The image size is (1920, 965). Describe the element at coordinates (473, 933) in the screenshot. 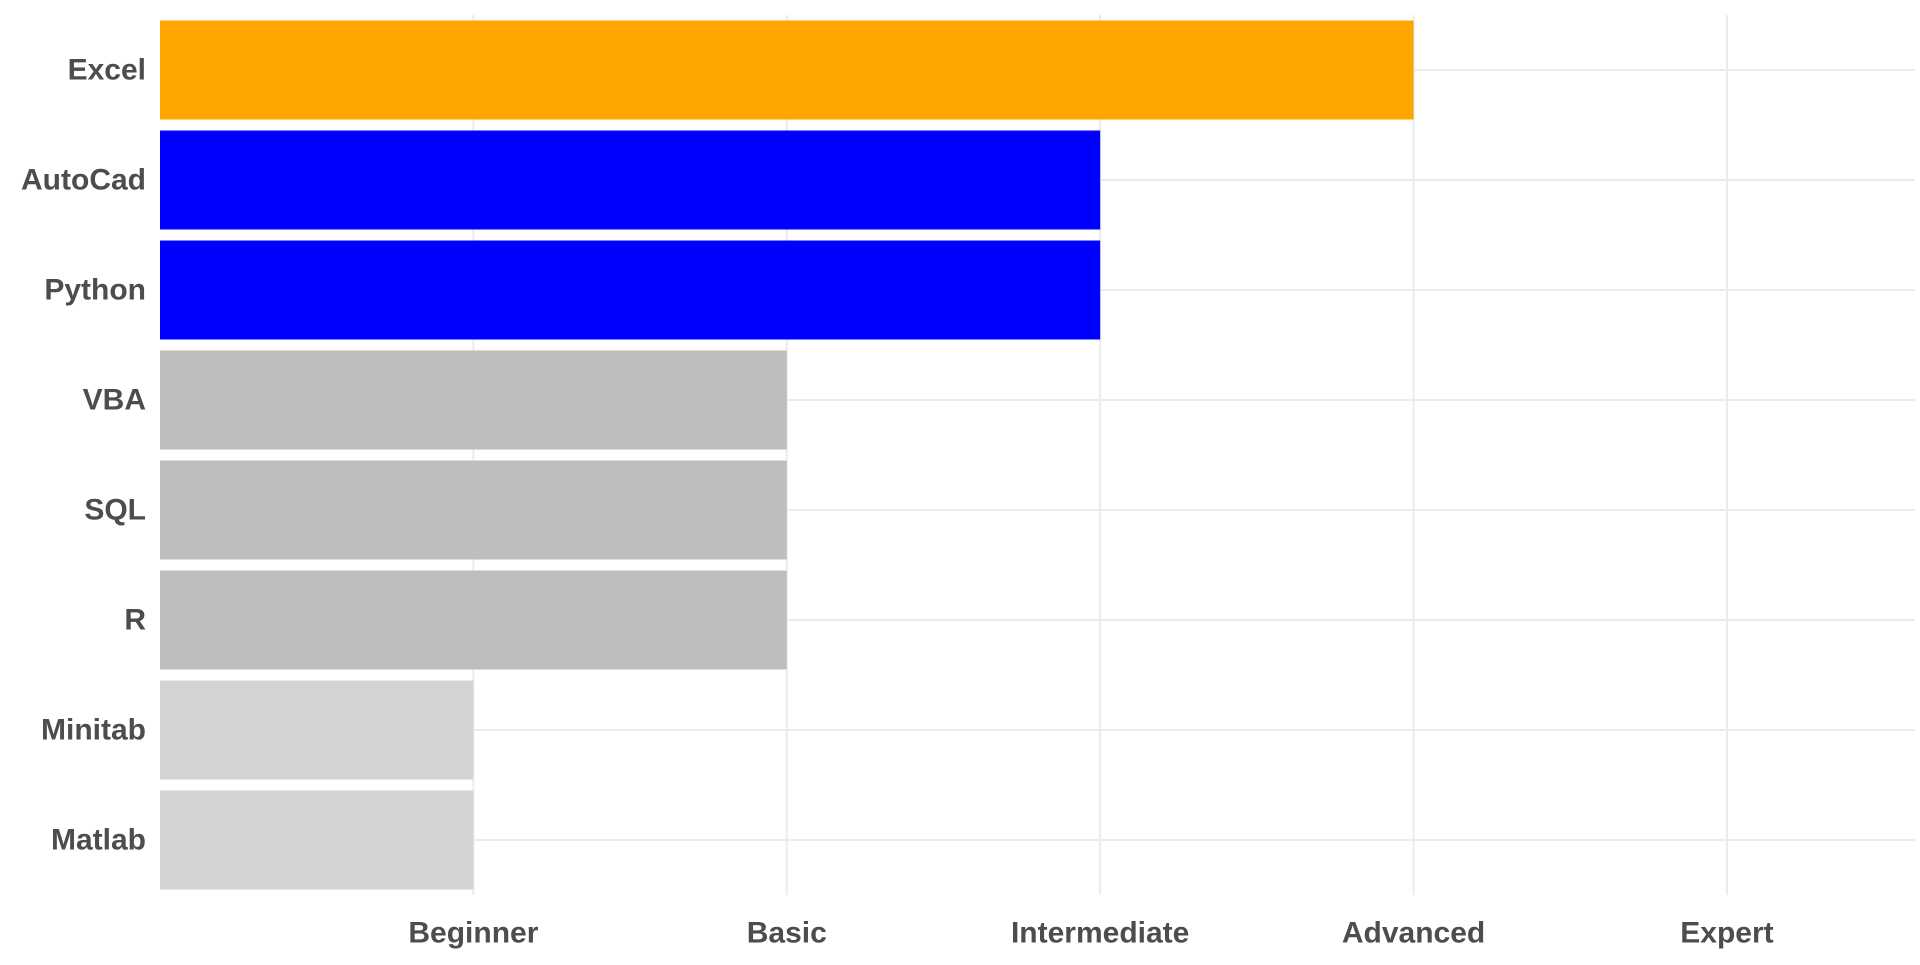

I see `x-tick-label-beginner: Beginner` at that location.